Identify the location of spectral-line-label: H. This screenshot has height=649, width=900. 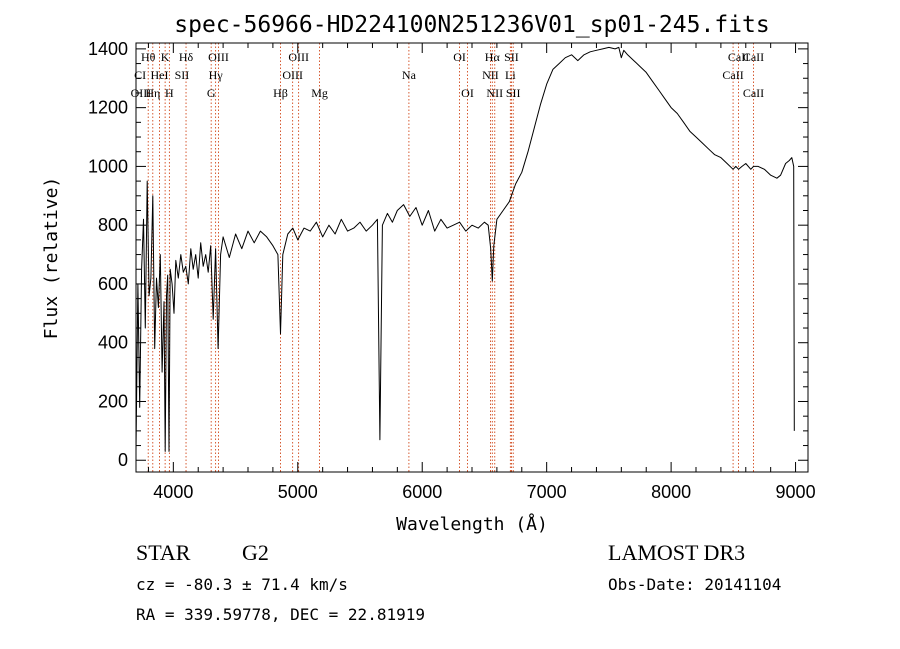
(169, 93).